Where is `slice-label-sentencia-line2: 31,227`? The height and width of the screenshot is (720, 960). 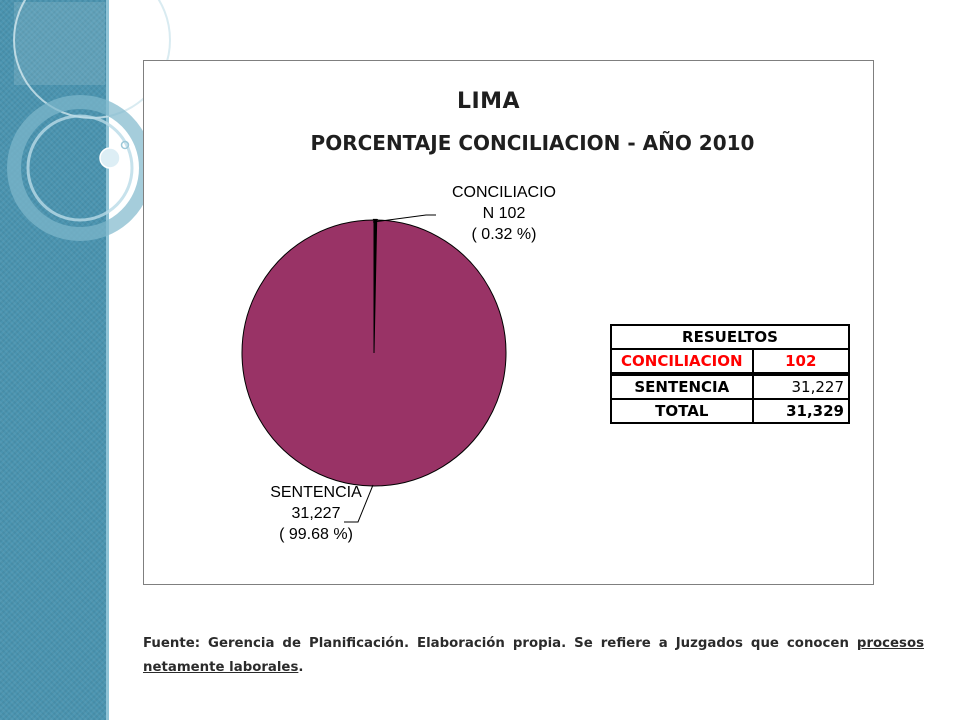 slice-label-sentencia-line2: 31,227 is located at coordinates (316, 513).